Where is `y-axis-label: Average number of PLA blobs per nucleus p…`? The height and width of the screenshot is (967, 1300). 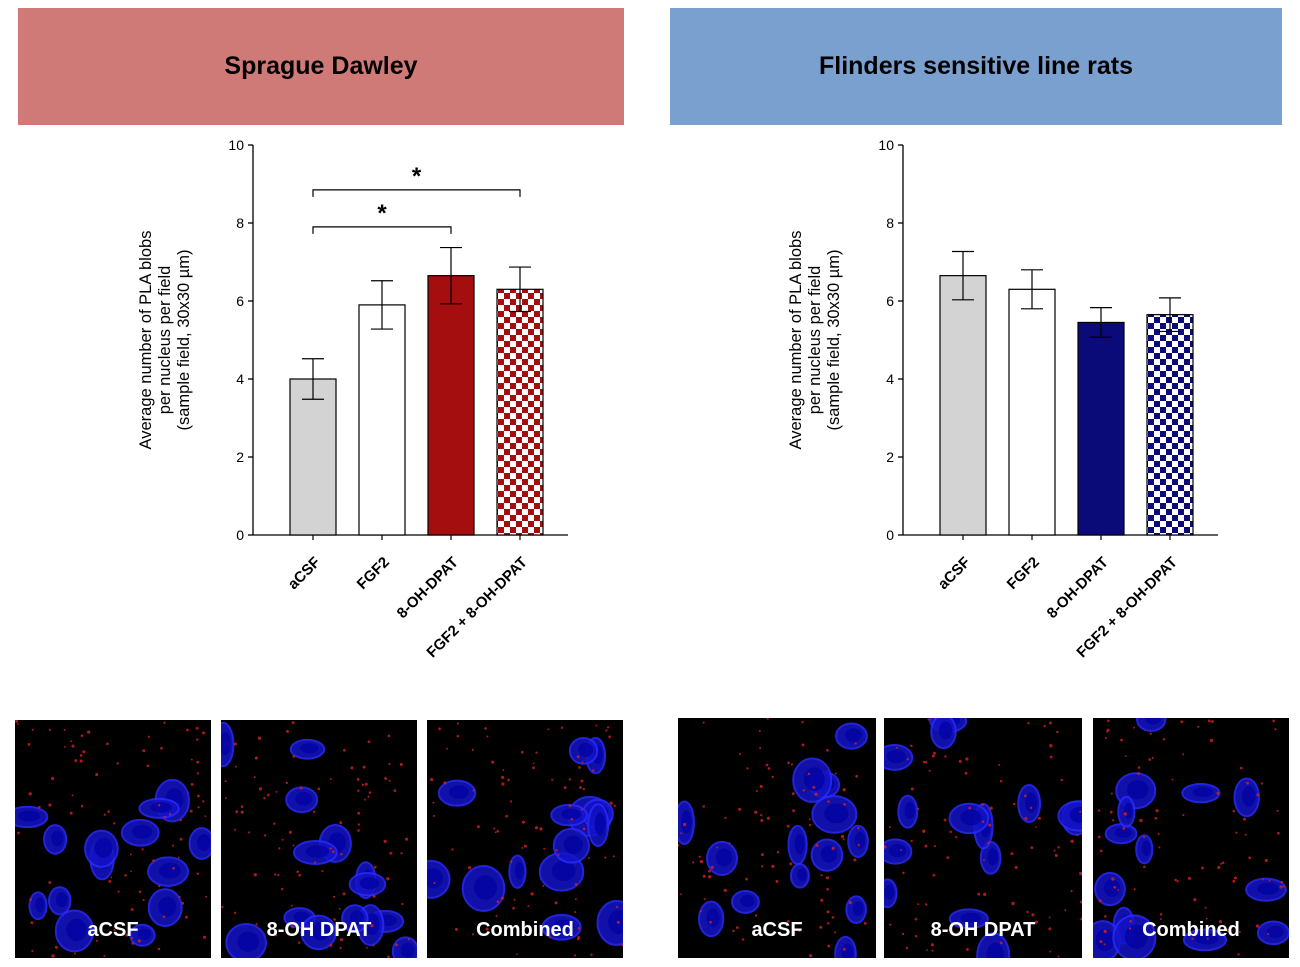 y-axis-label: Average number of PLA blobs per nucleus p… is located at coordinates (165, 340).